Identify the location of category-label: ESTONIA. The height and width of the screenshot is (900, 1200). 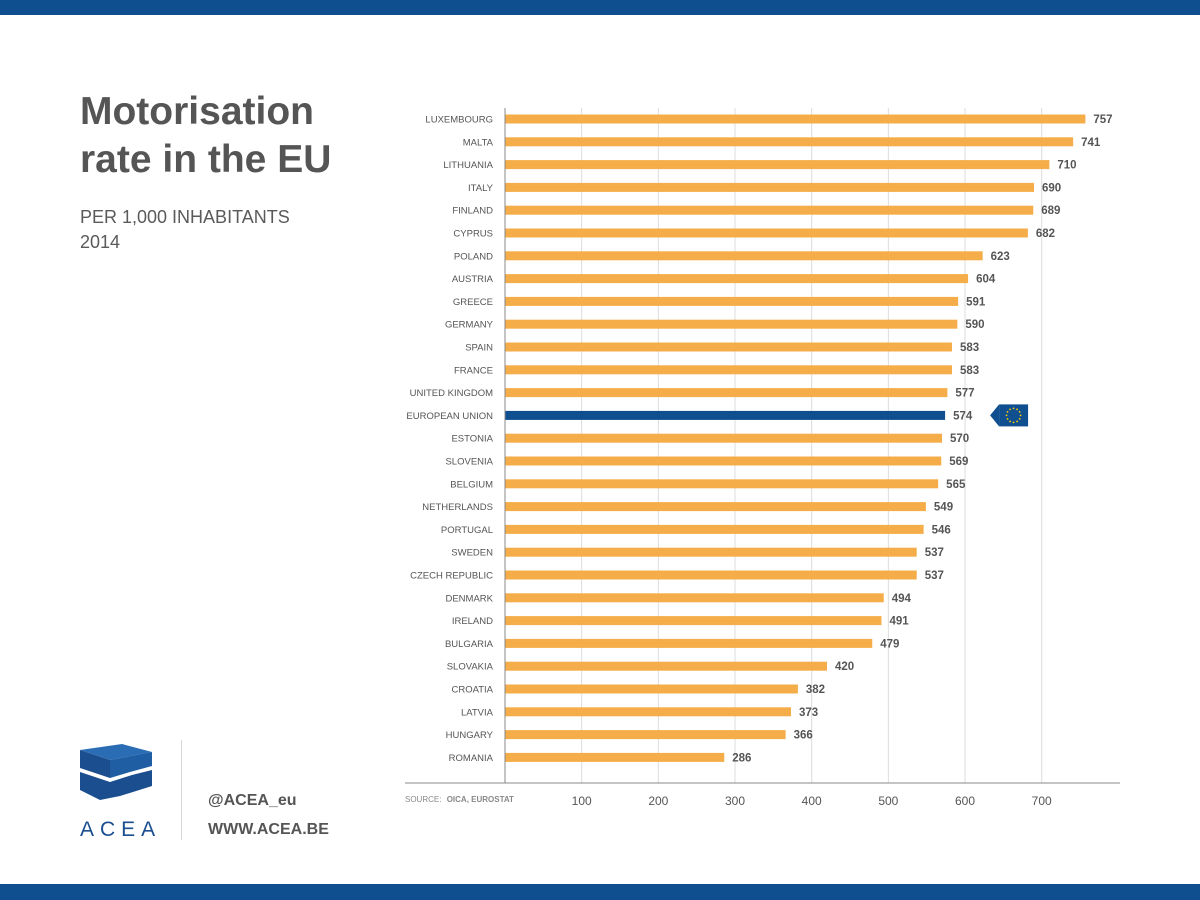
(472, 439).